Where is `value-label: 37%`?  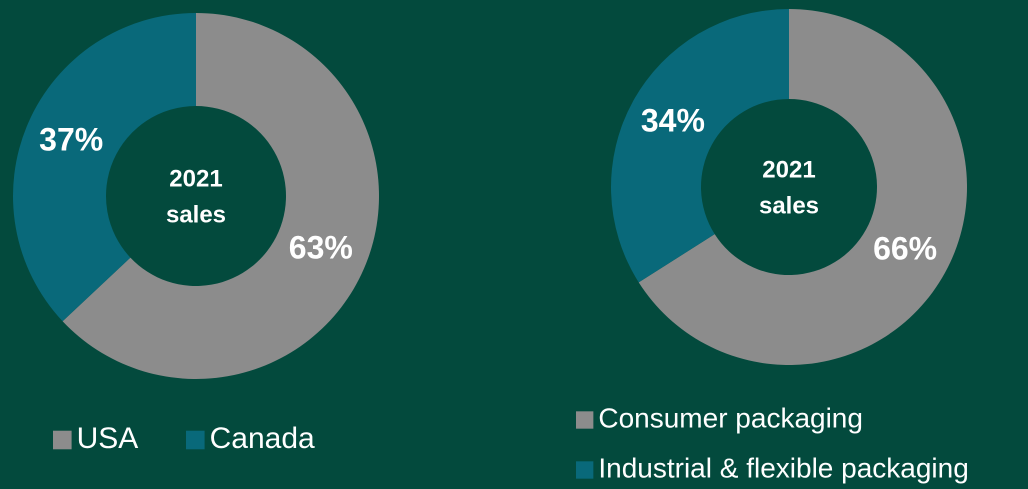
value-label: 37% is located at coordinates (71, 139).